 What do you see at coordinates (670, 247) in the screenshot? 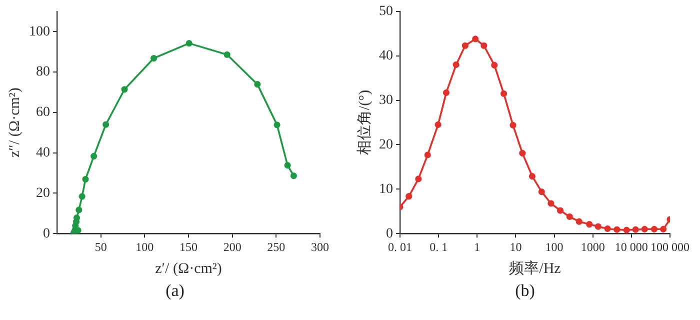
I see `x-tick-label: 100 000` at bounding box center [670, 247].